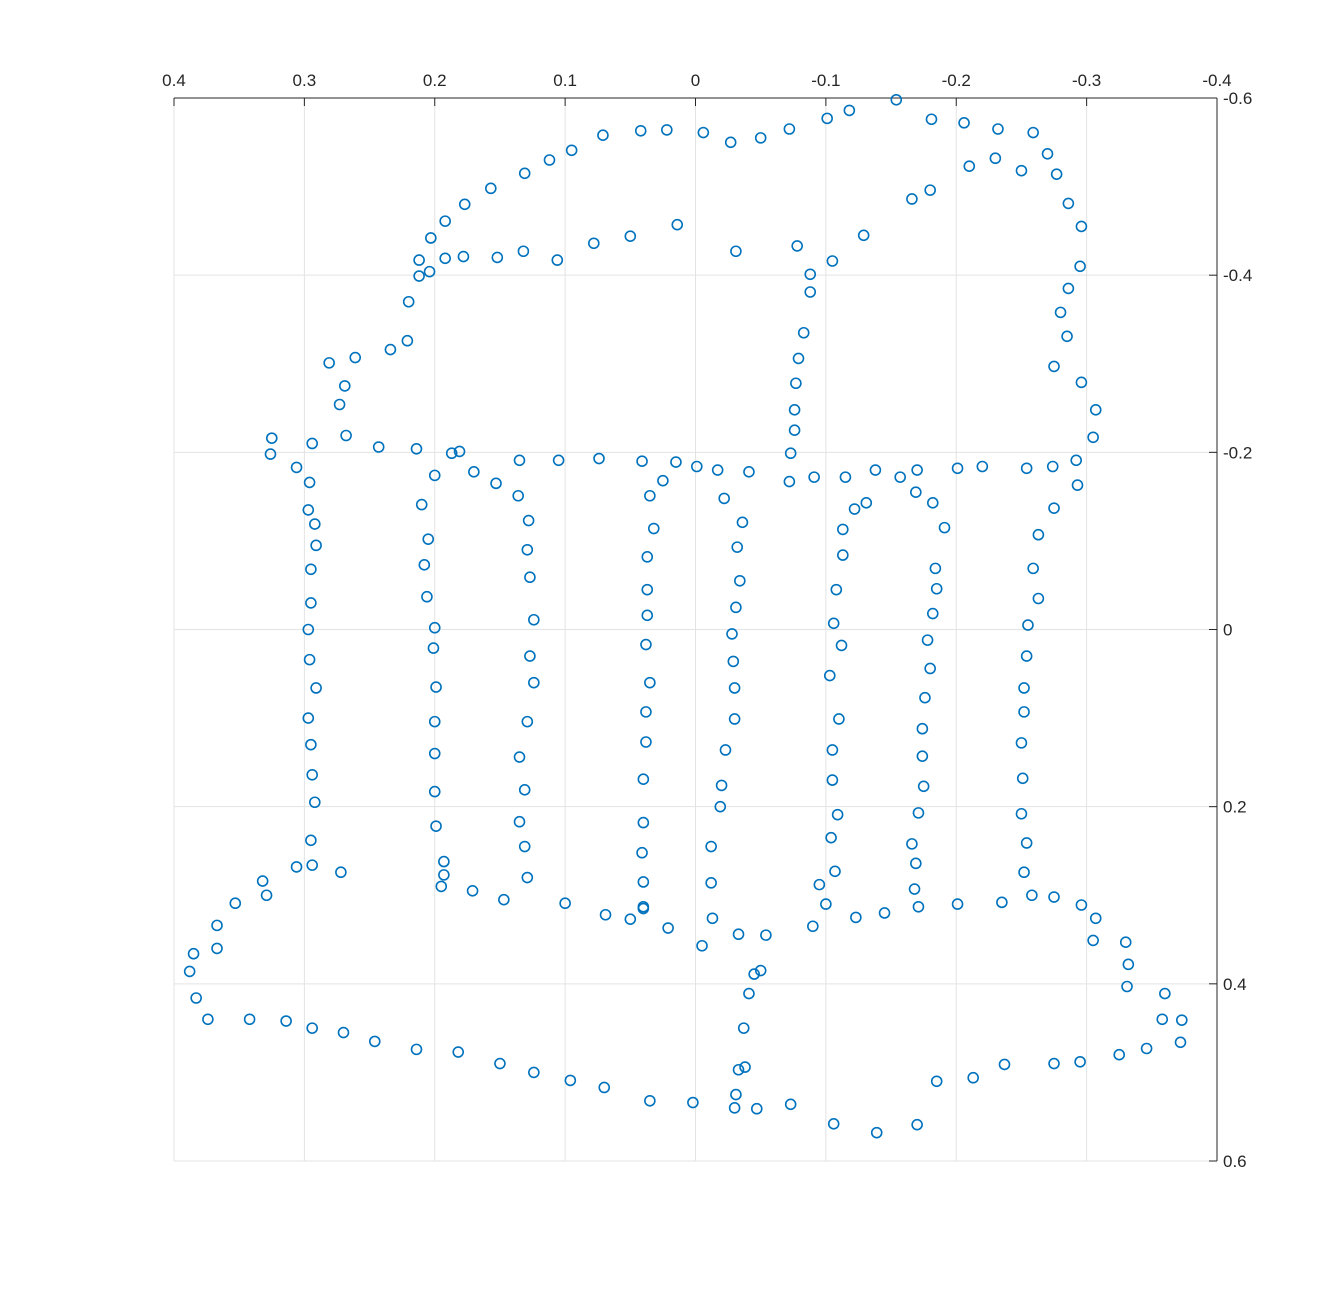 The width and height of the screenshot is (1342, 1304). What do you see at coordinates (825, 80) in the screenshot?
I see `x-tick-label: -0.1` at bounding box center [825, 80].